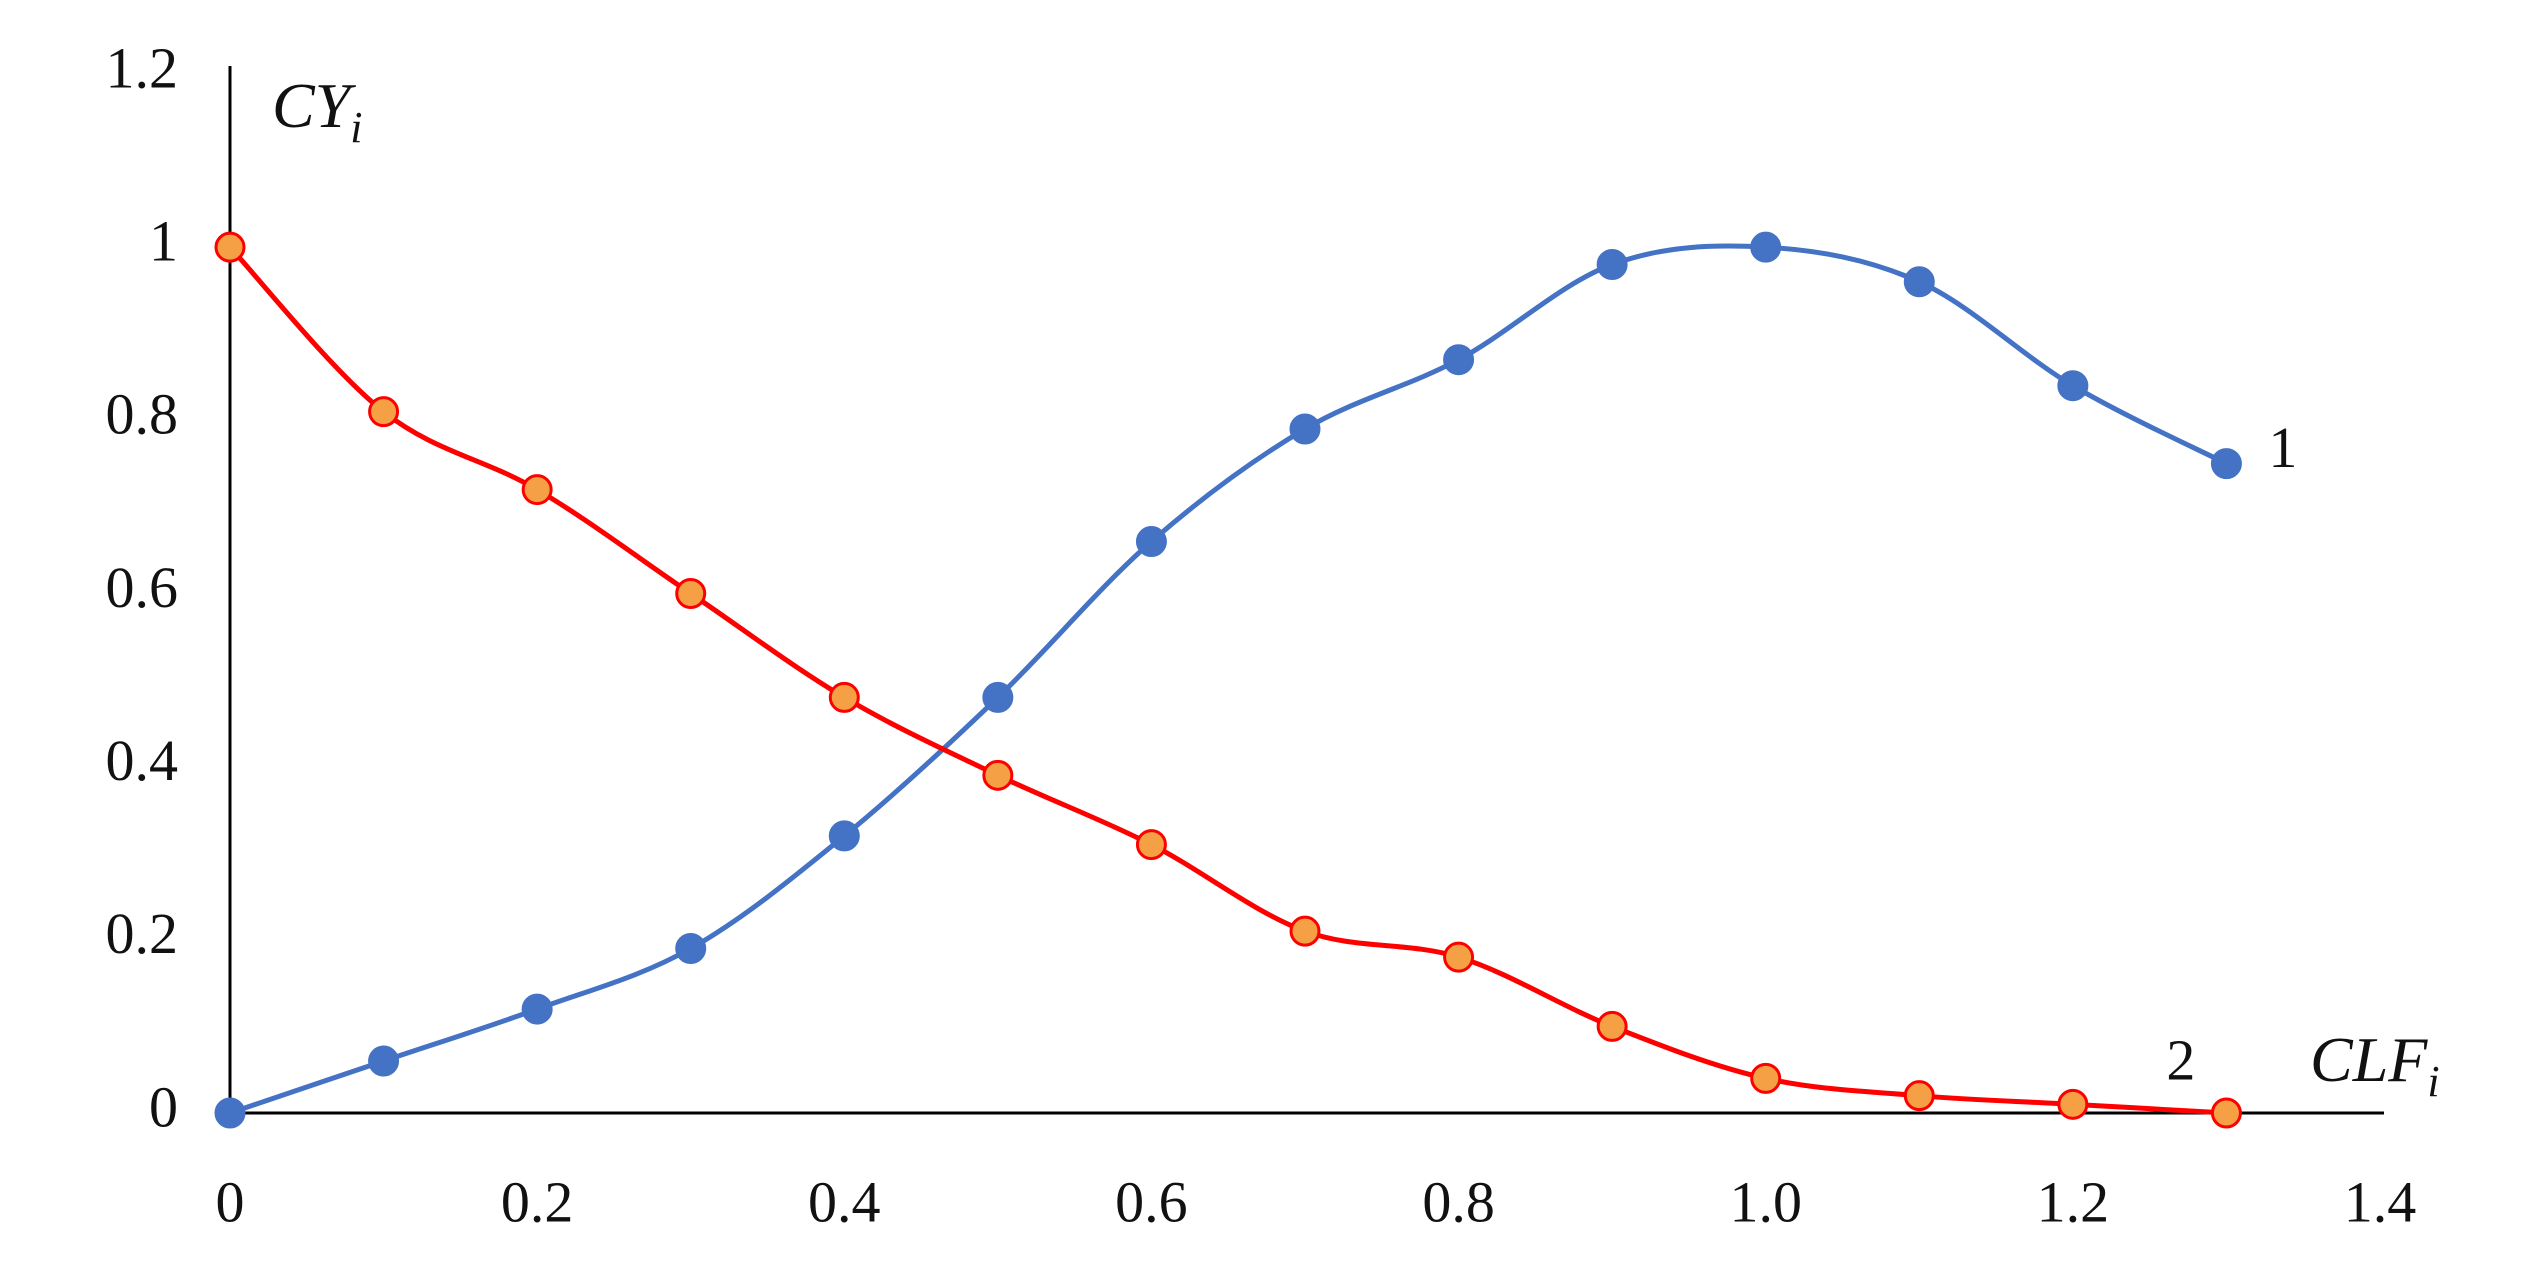  I want to click on x-tick-label: 1.4, so click(2380, 1201).